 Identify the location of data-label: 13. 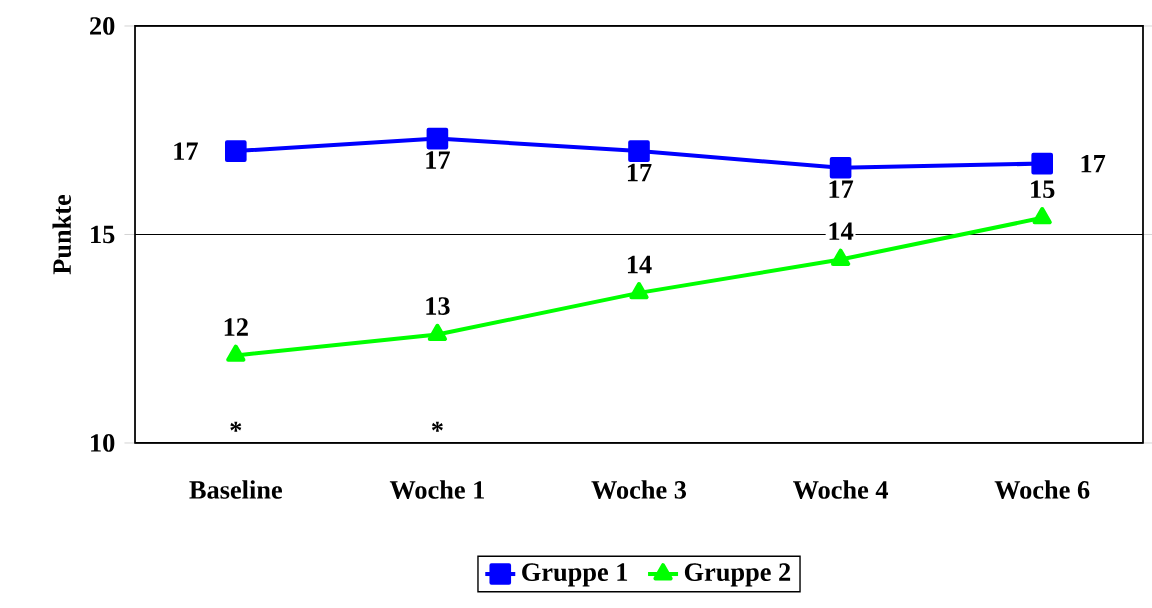
(438, 306).